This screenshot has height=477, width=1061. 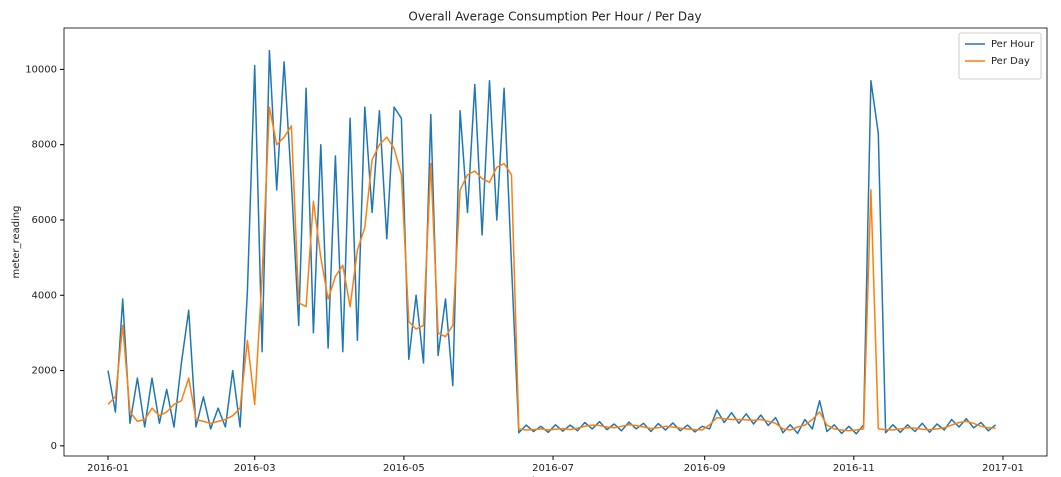 What do you see at coordinates (255, 468) in the screenshot?
I see `x-tick-label: 2016-03` at bounding box center [255, 468].